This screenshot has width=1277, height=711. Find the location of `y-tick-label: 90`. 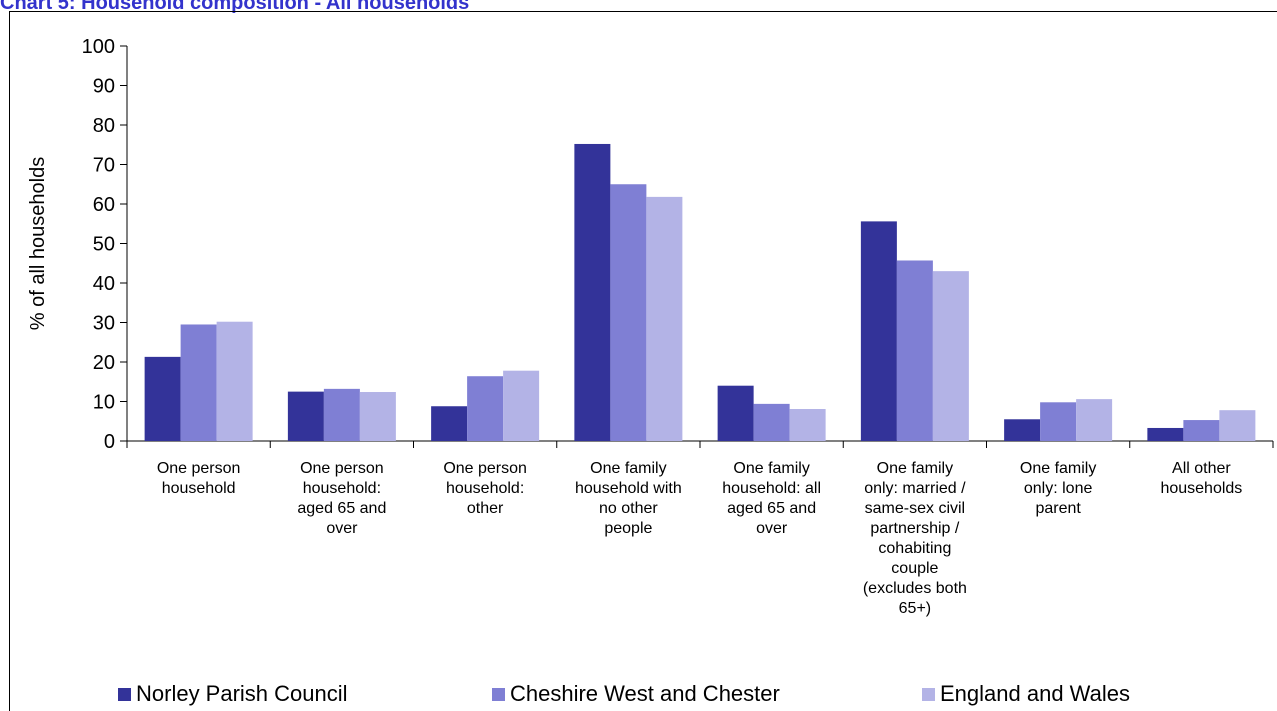

y-tick-label: 90 is located at coordinates (104, 87).